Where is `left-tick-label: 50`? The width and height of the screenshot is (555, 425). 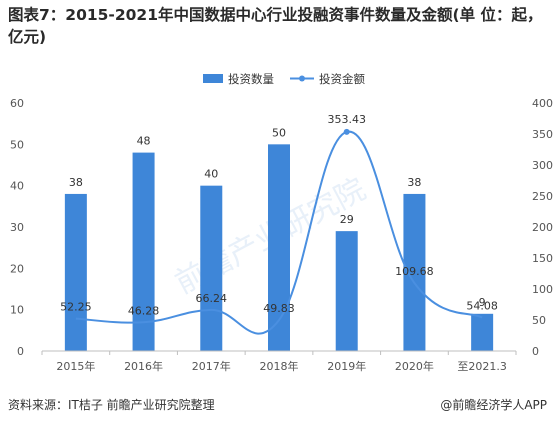 left-tick-label: 50 is located at coordinates (17, 144).